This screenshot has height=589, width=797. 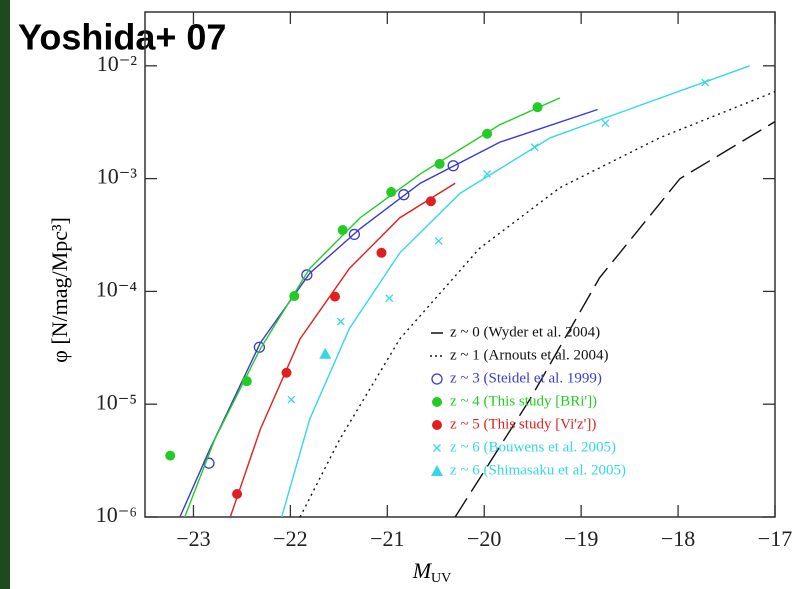 I want to click on legend-label: z ~ 4 (This study [BRi']), so click(x=523, y=401).